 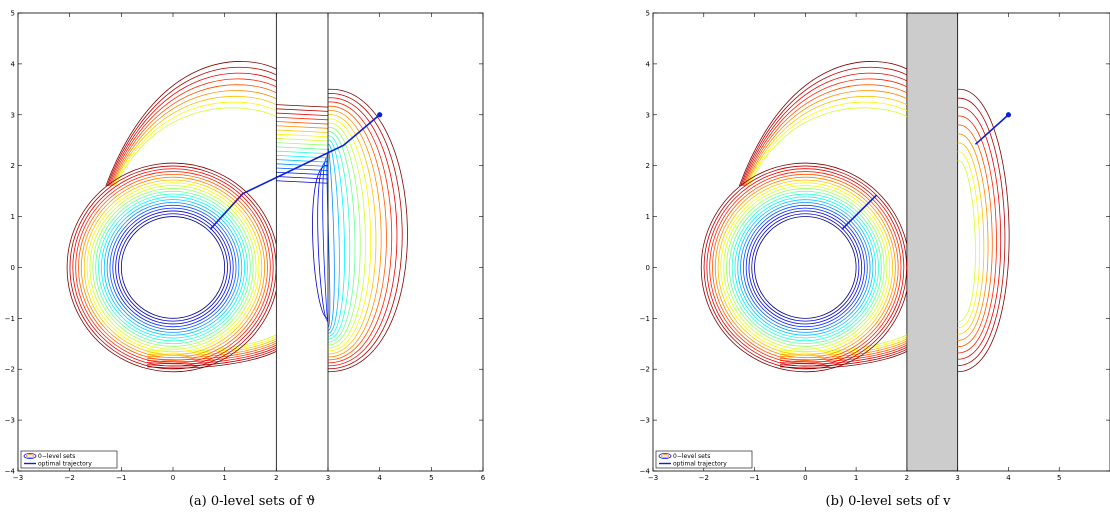 What do you see at coordinates (252, 501) in the screenshot?
I see `caption-a: (a) 0-level sets of ϑ` at bounding box center [252, 501].